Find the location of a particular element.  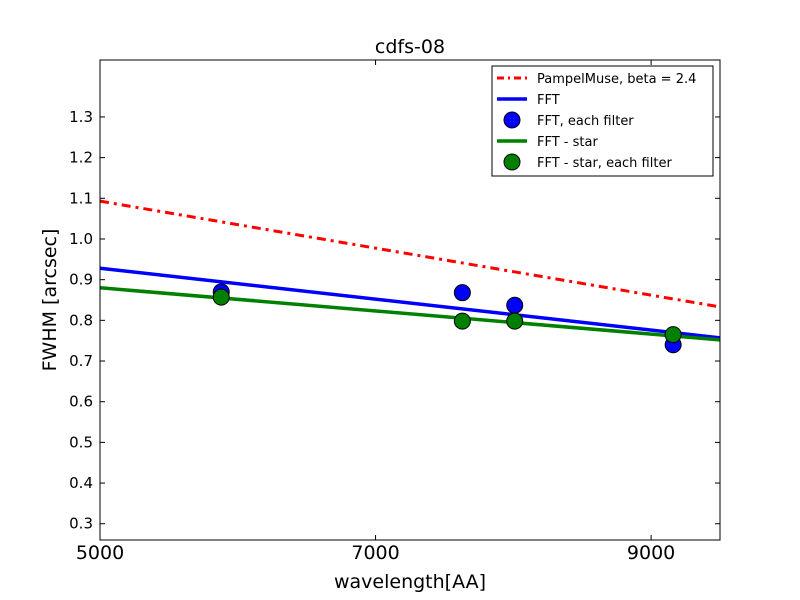

legend-box is located at coordinates (602, 121).